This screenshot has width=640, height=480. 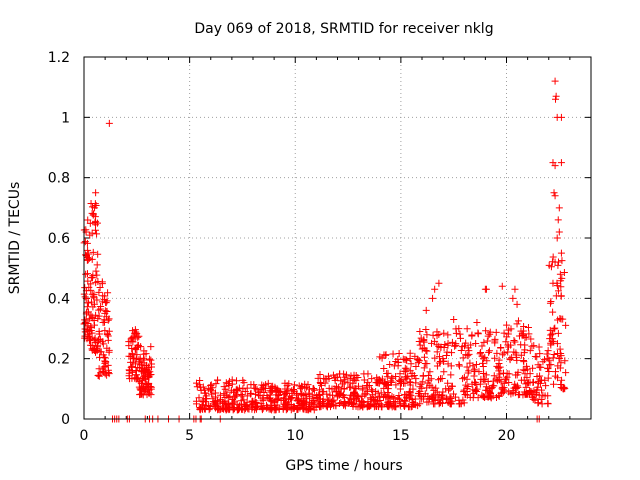 I want to click on y-tick-labels: 0 0.2 0.4 0.6 0.8 1 1.2, so click(x=59, y=239).